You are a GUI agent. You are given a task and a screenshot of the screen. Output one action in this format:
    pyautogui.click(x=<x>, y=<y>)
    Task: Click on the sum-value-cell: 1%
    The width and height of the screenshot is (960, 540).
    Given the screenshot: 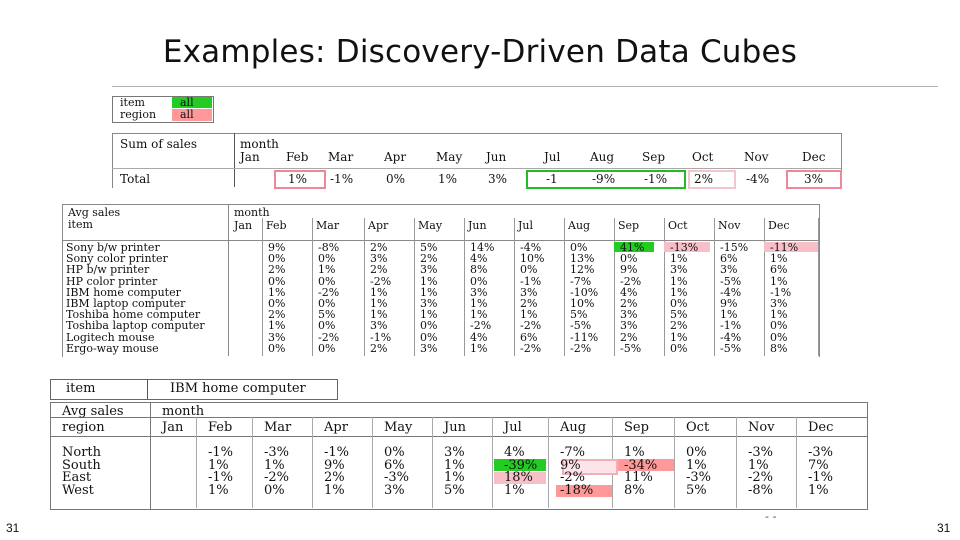 What is the action you would take?
    pyautogui.click(x=448, y=179)
    